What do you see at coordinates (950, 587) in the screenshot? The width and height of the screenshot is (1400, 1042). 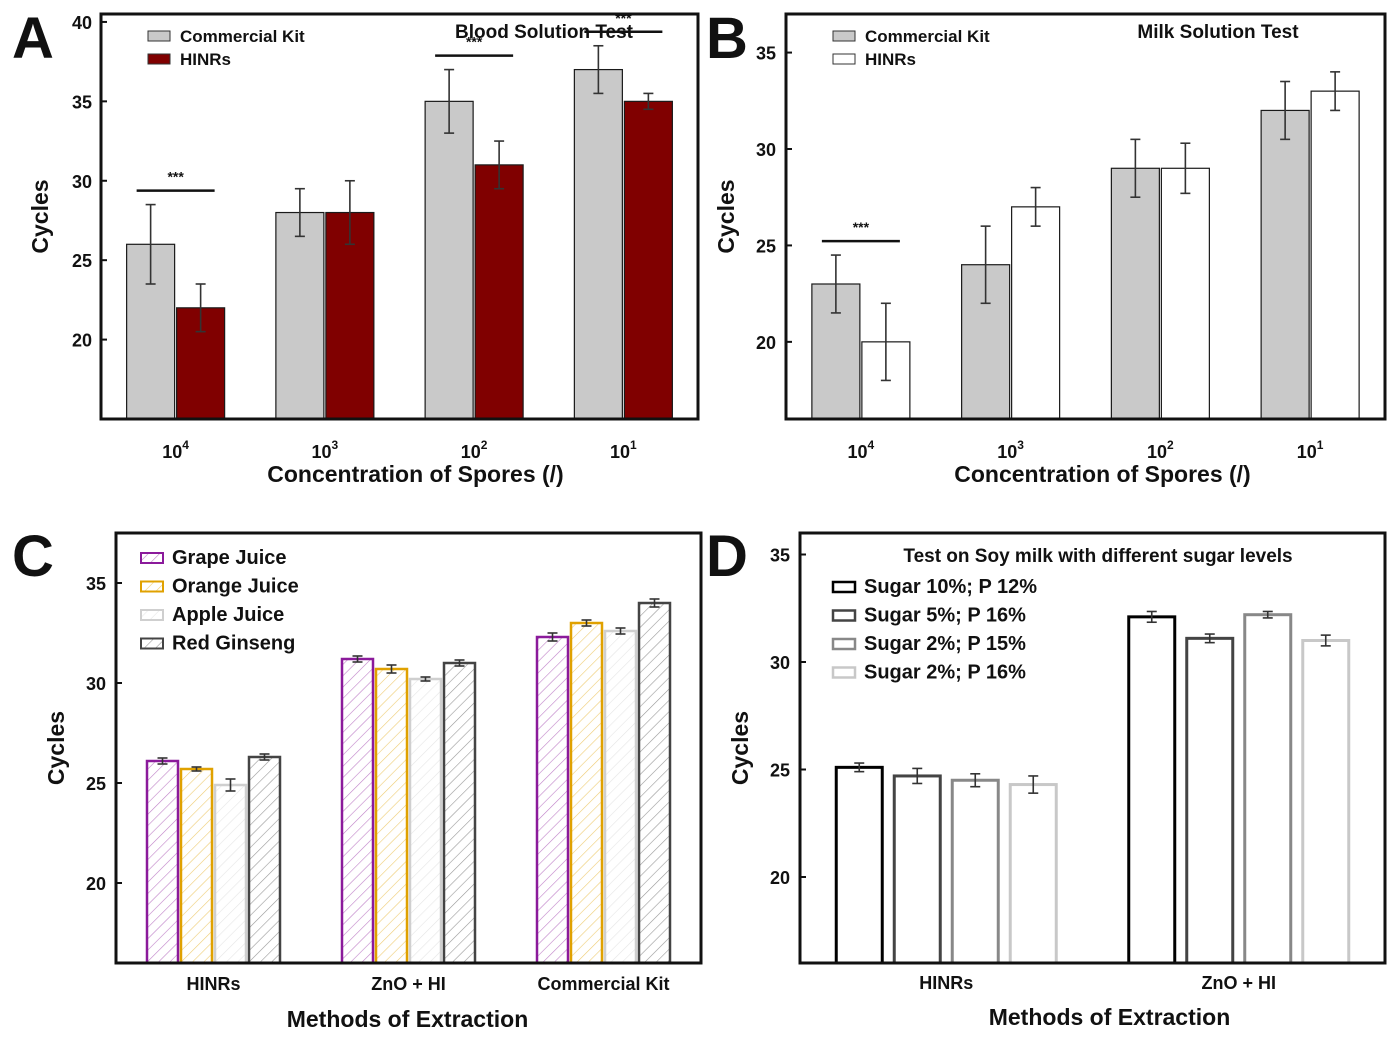 I see `legend-label: Sugar 10%; P 12%` at bounding box center [950, 587].